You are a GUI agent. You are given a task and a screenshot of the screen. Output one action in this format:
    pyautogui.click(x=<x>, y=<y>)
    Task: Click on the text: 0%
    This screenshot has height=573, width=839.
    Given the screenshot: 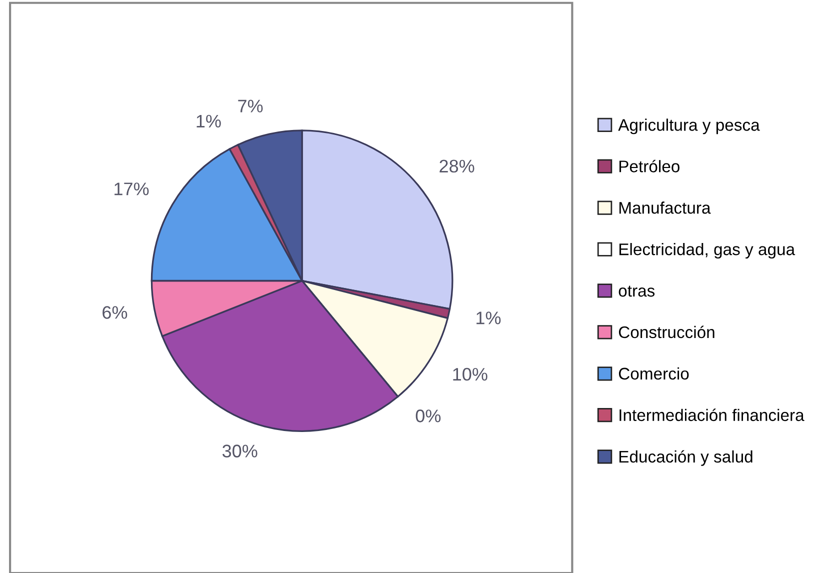 What is the action you would take?
    pyautogui.click(x=428, y=416)
    